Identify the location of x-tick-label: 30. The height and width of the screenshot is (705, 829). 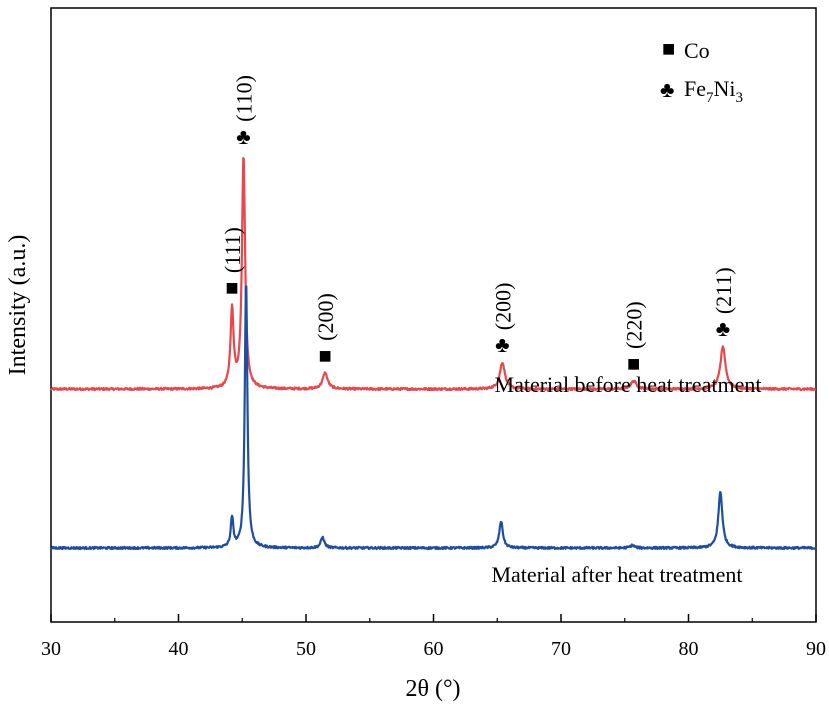
(51, 649).